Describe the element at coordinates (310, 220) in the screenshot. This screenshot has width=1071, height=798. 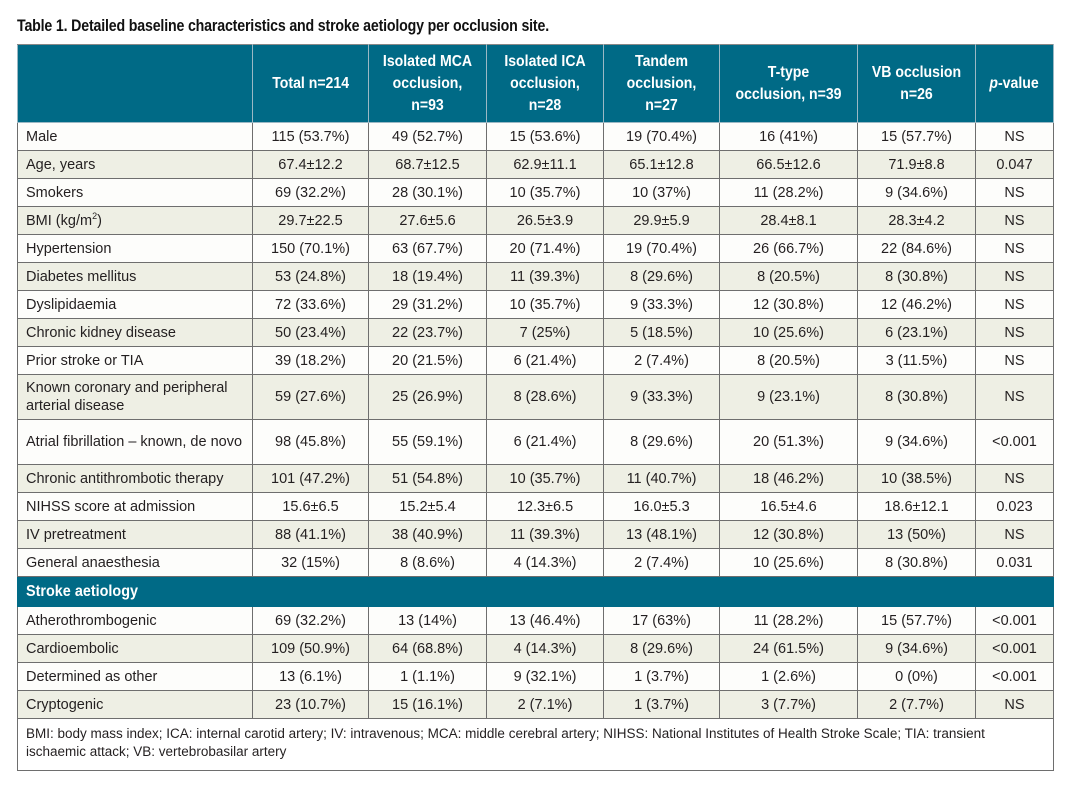
I see `value-cell: 29.7±22.5` at that location.